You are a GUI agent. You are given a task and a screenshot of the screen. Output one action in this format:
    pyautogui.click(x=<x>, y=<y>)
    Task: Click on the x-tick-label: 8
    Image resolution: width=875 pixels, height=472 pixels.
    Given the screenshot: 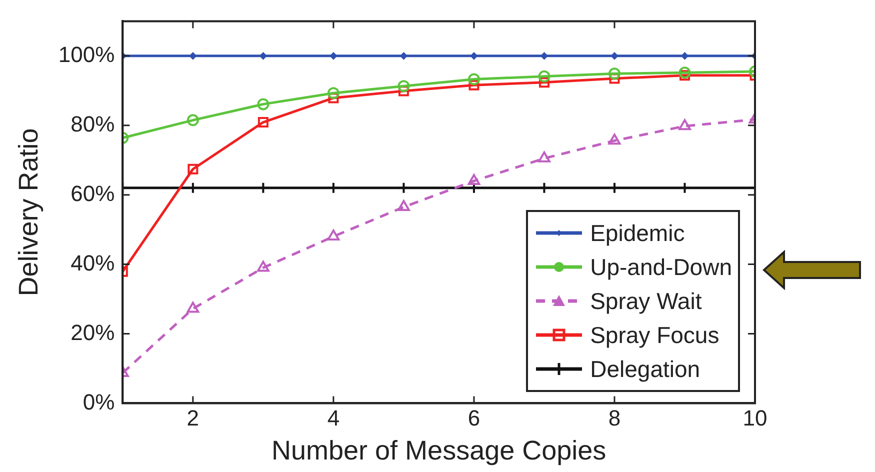 What is the action you would take?
    pyautogui.click(x=614, y=417)
    